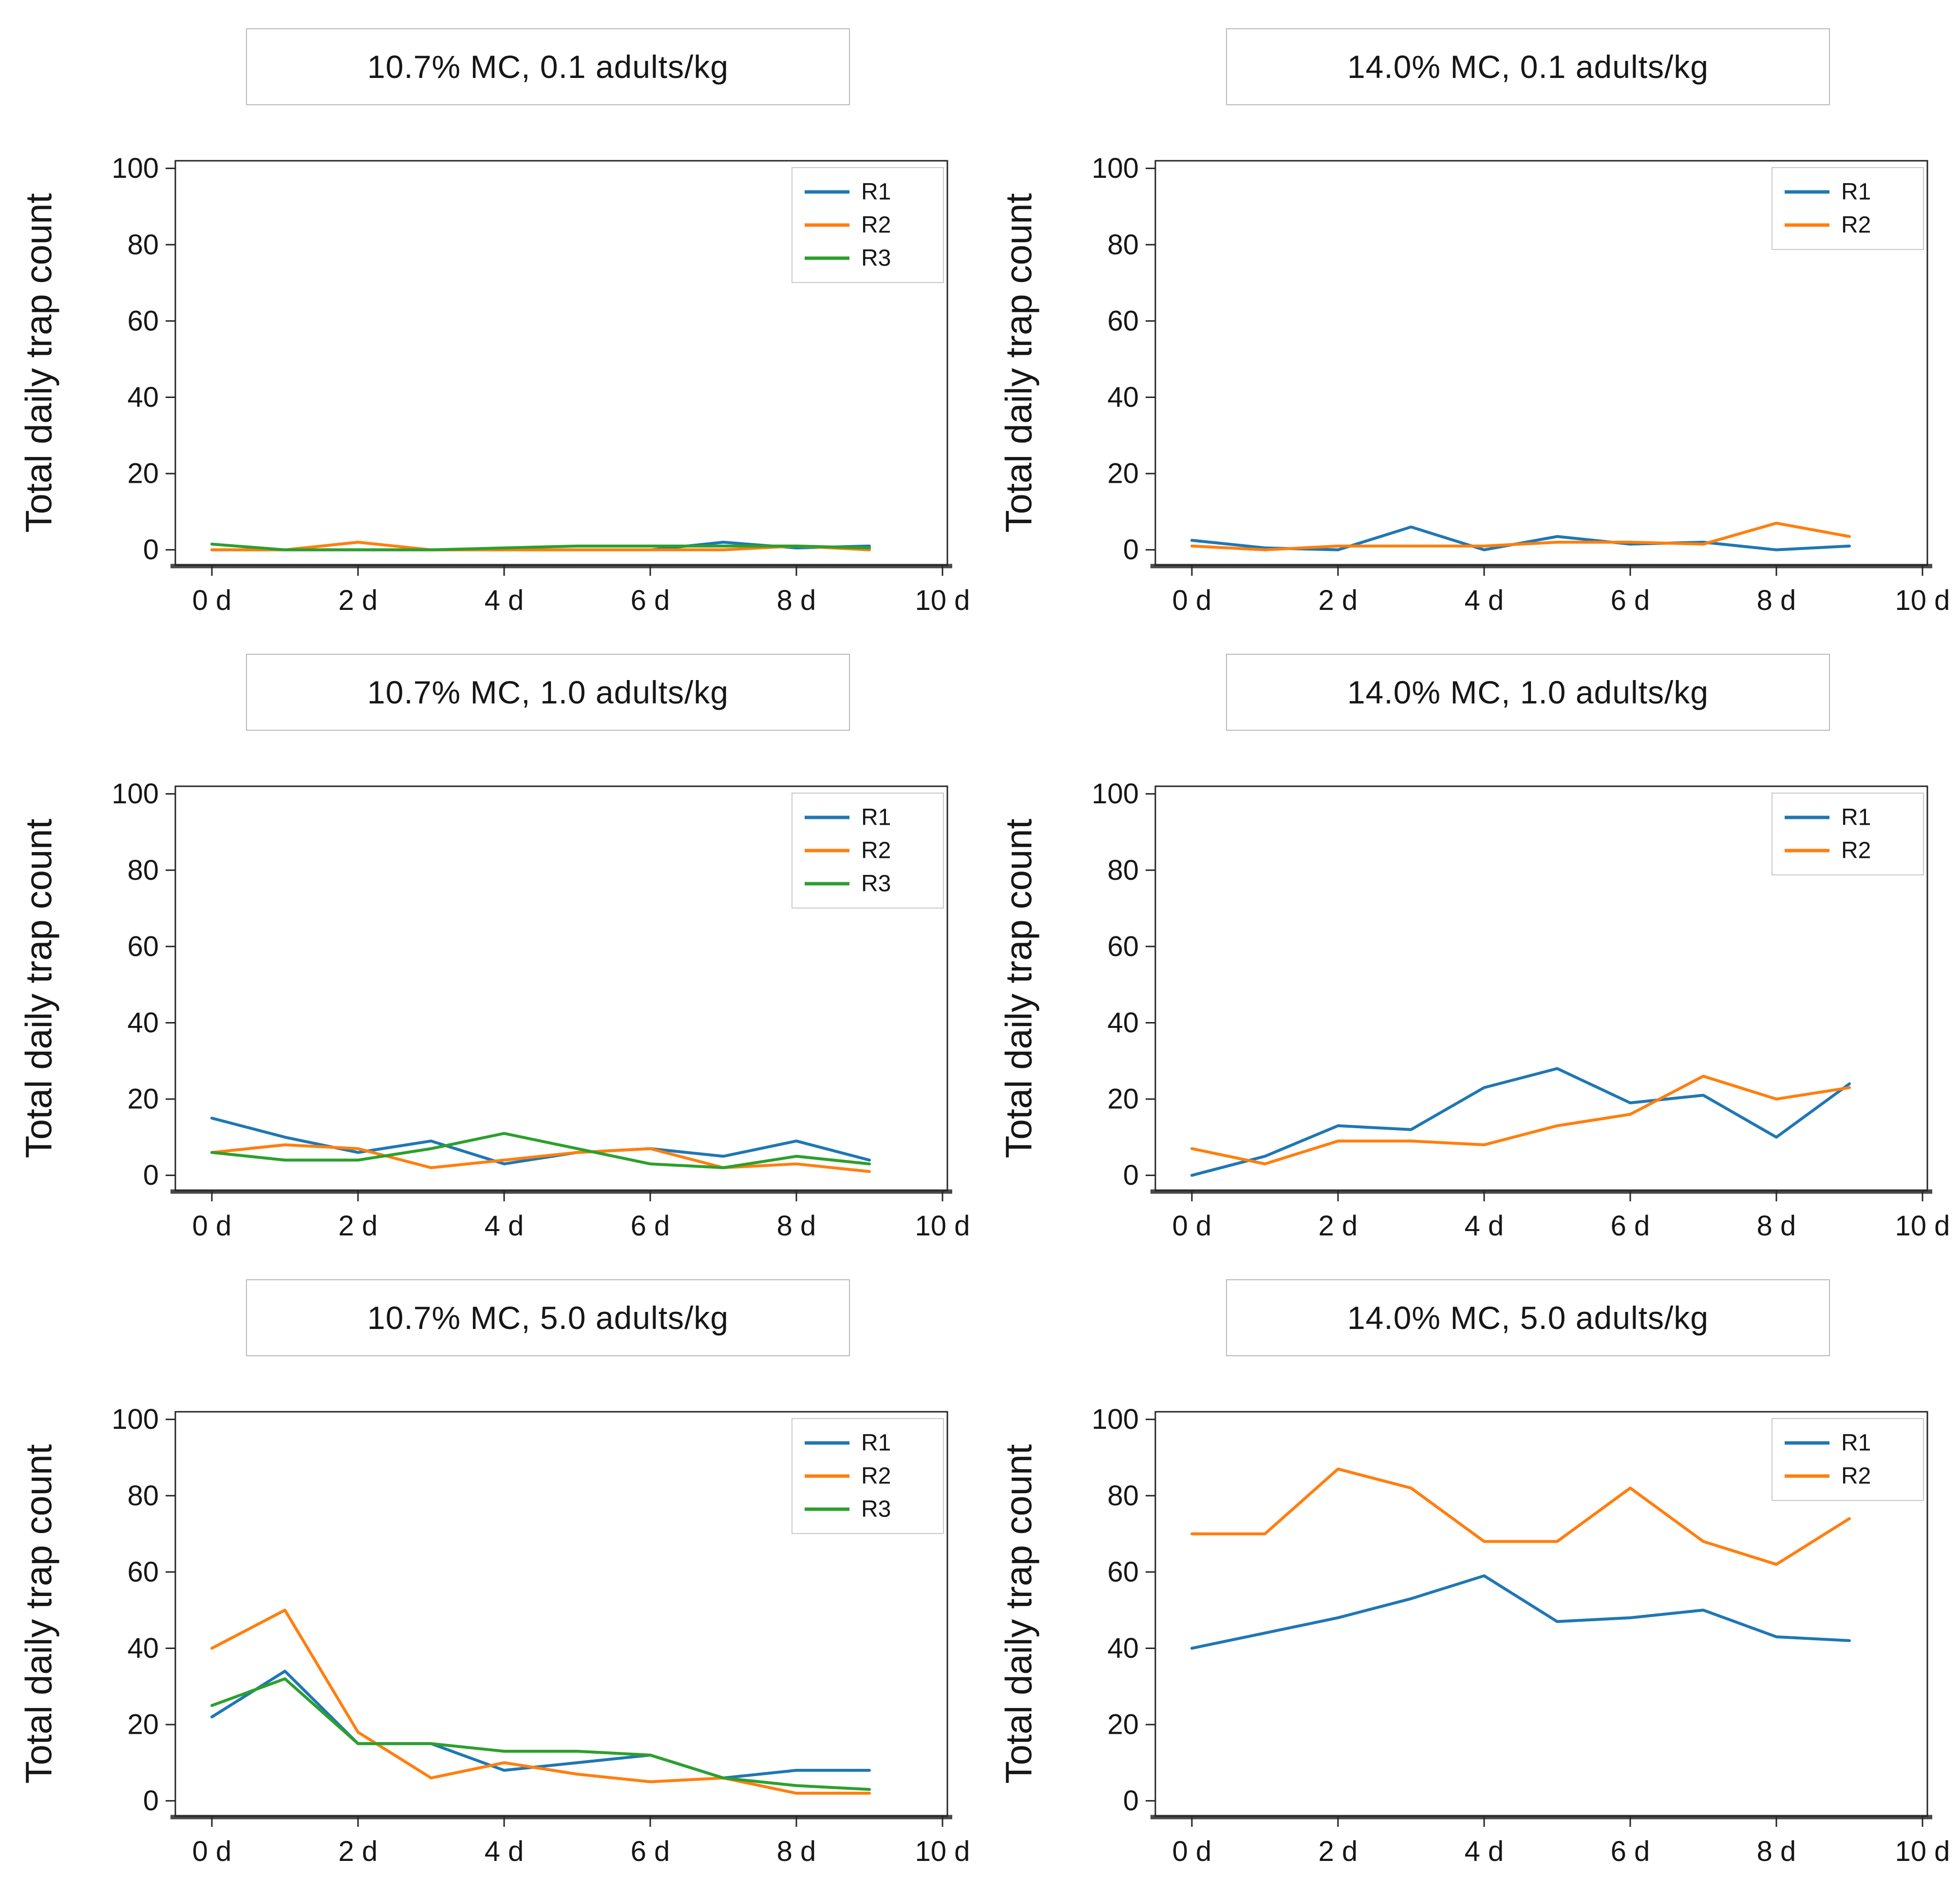 The height and width of the screenshot is (1877, 1960). I want to click on subplot-title-box: 14.0% MC, 0.1 adults/kg, so click(1528, 66).